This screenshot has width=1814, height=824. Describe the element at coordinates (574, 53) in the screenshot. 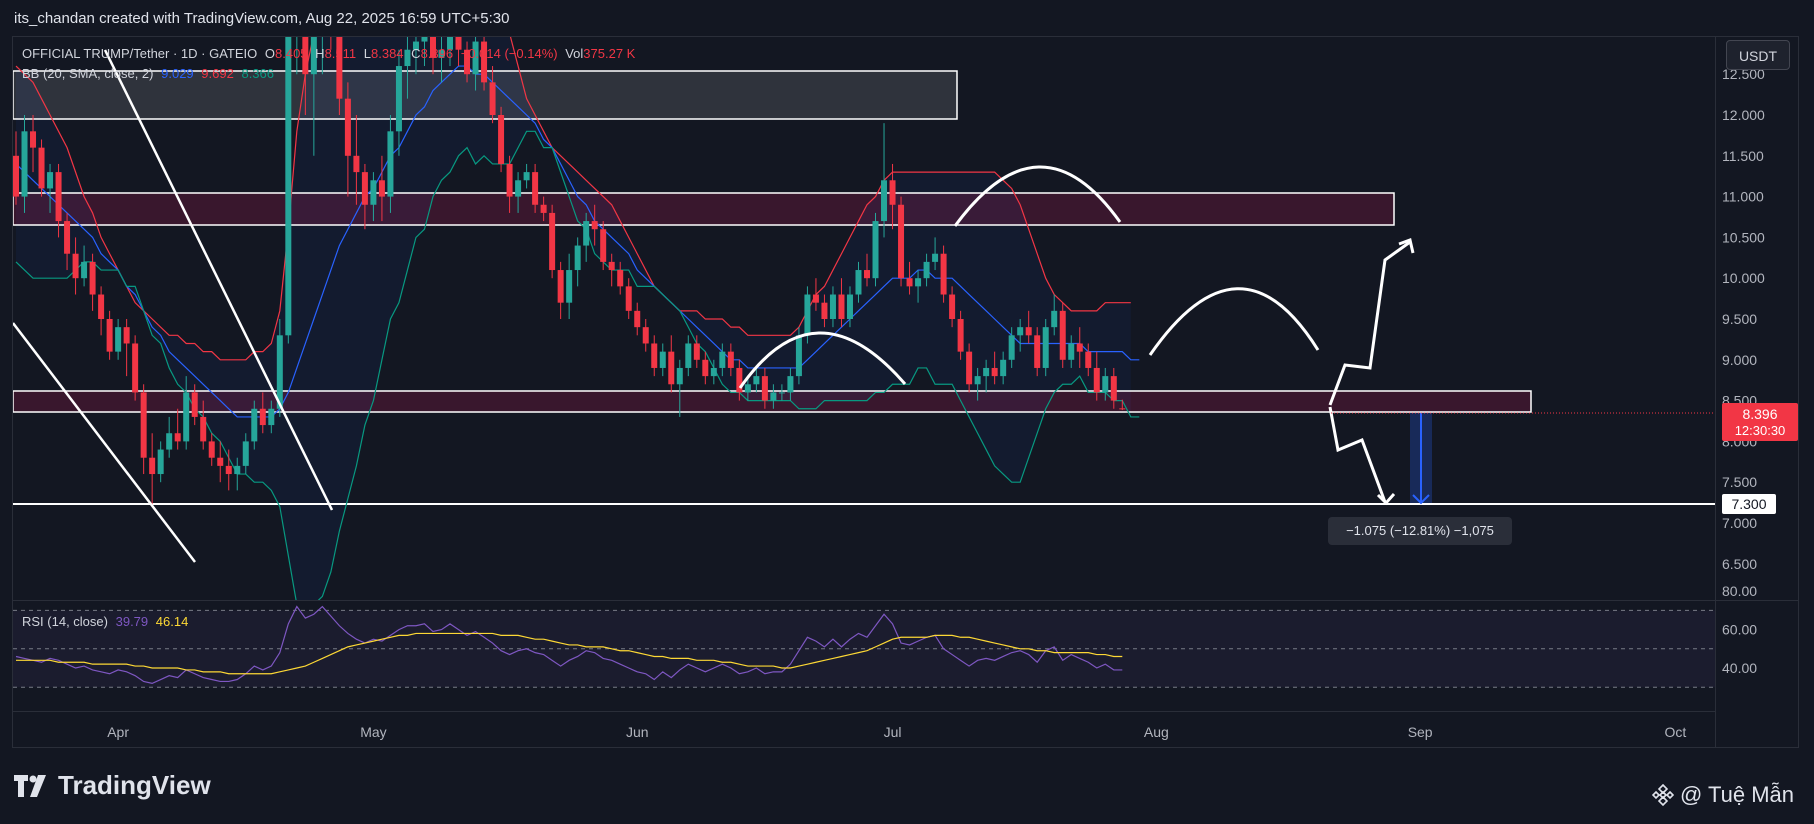

I see `volume-label: Vol` at that location.